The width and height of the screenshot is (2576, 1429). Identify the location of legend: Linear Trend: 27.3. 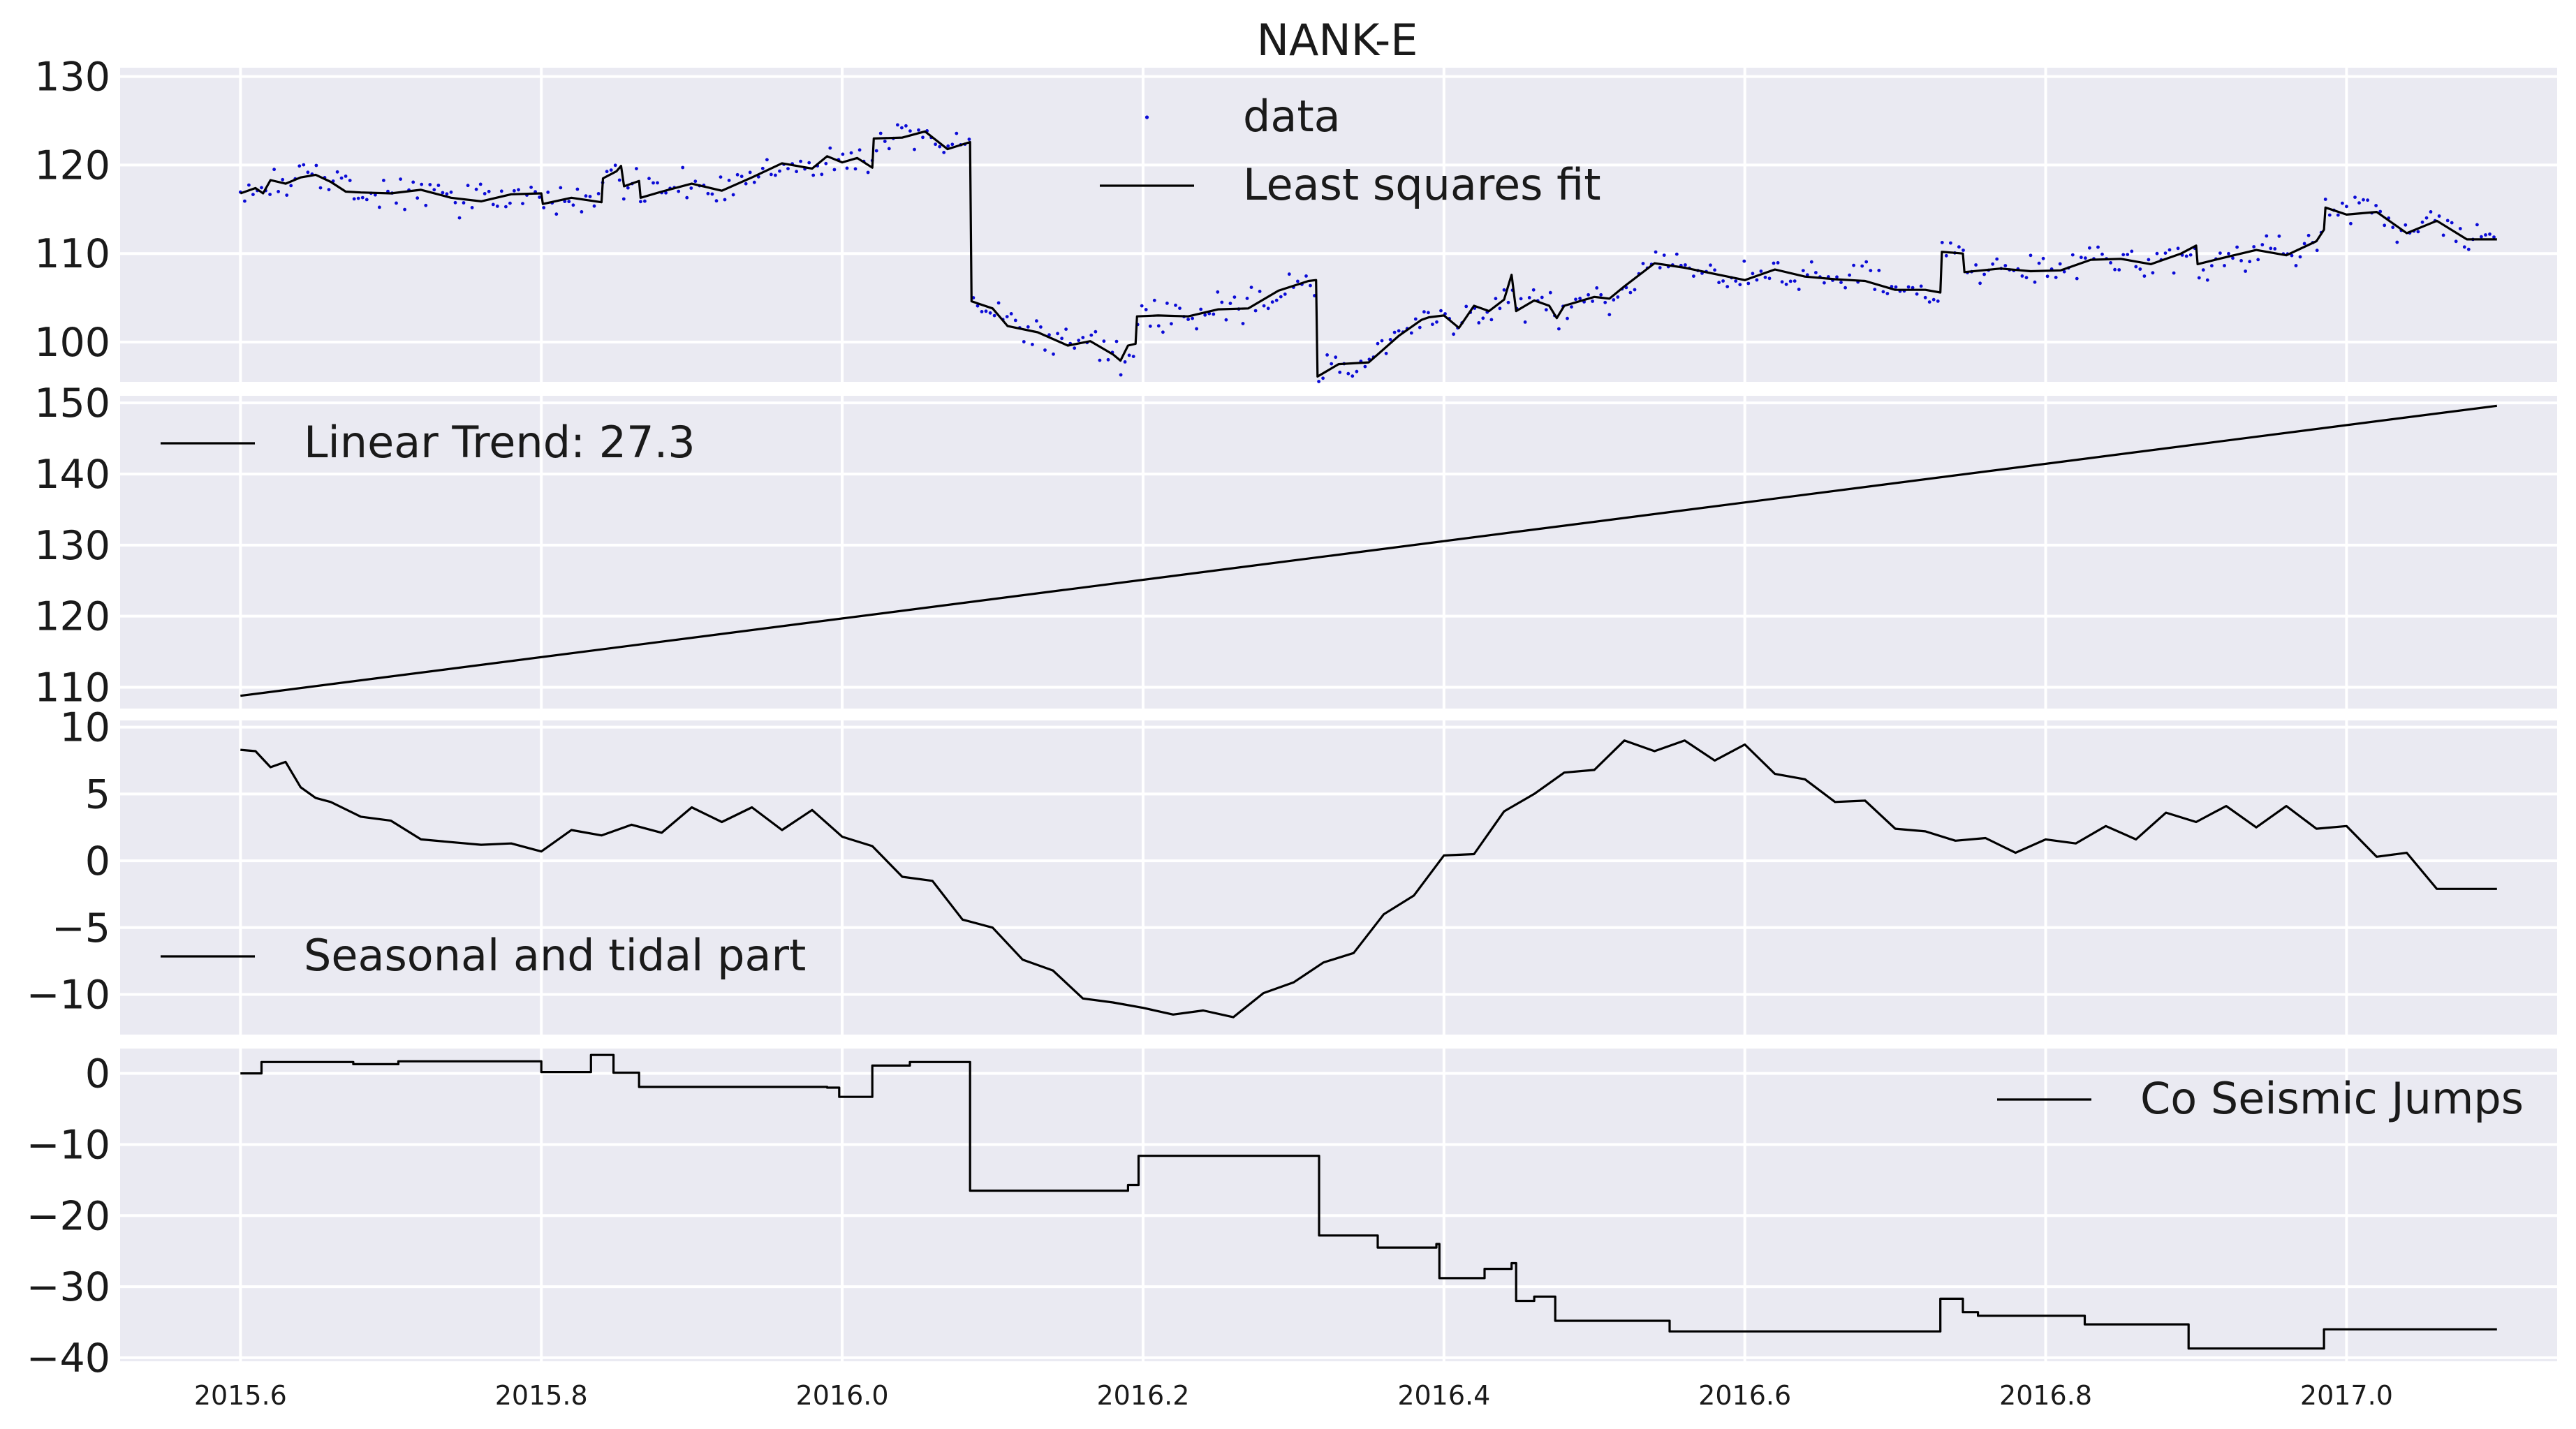
(428, 442).